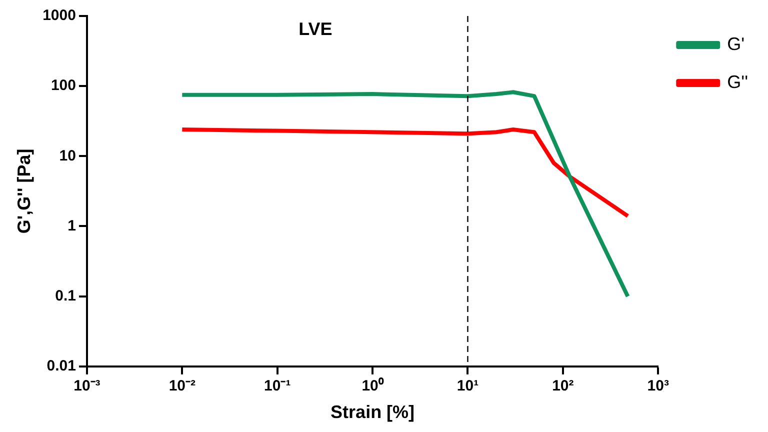 This screenshot has width=768, height=432. I want to click on y-tick-label: 10, so click(67, 155).